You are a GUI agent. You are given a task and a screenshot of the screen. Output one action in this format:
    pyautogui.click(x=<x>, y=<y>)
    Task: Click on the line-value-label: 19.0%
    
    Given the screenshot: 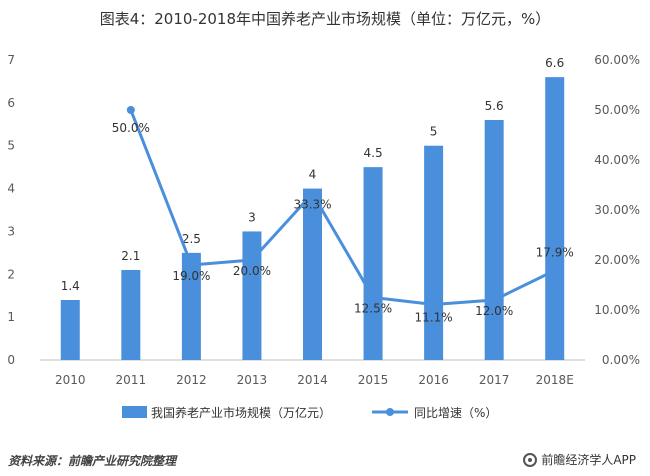 What is the action you would take?
    pyautogui.click(x=191, y=276)
    